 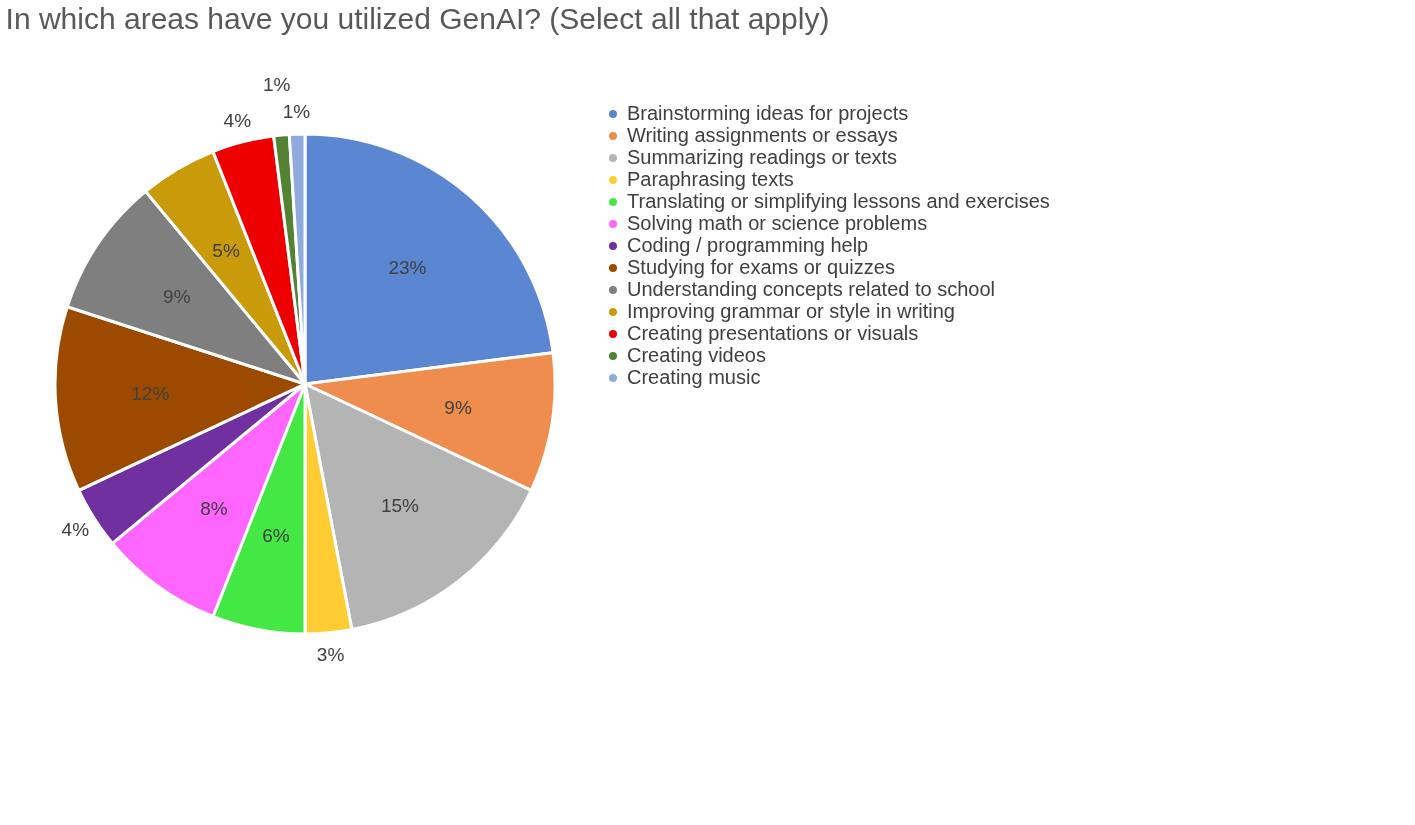 I want to click on legend-label: Summarizing readings or texts, so click(x=762, y=157).